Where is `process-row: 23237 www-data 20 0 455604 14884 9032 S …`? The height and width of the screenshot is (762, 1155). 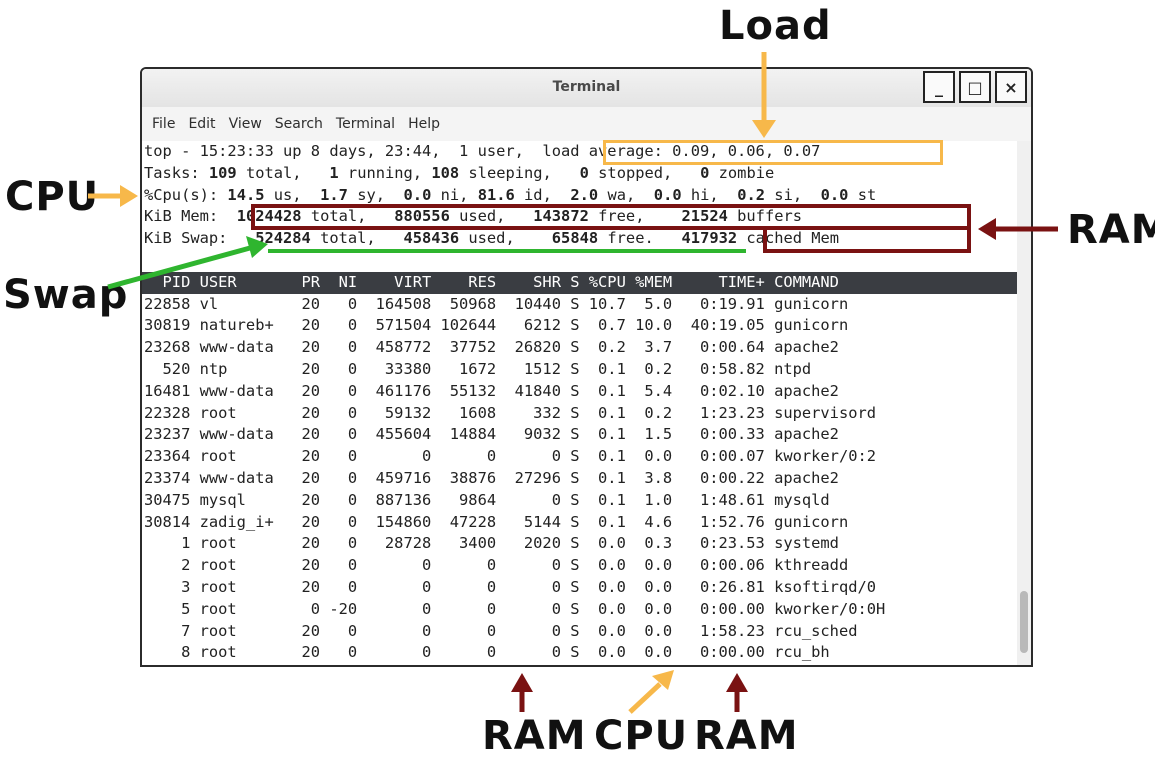
process-row: 23237 www-data 20 0 455604 14884 9032 S … is located at coordinates (515, 434).